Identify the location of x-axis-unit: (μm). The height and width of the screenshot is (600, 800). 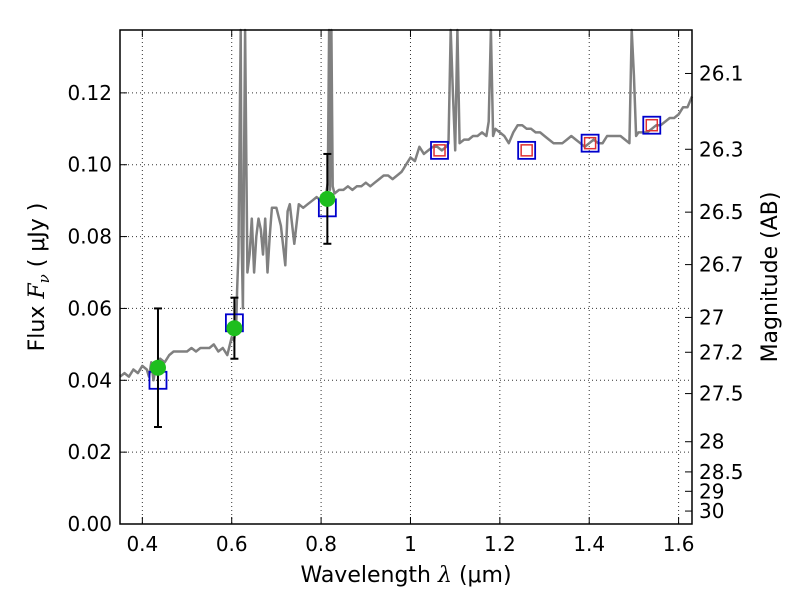
(485, 575).